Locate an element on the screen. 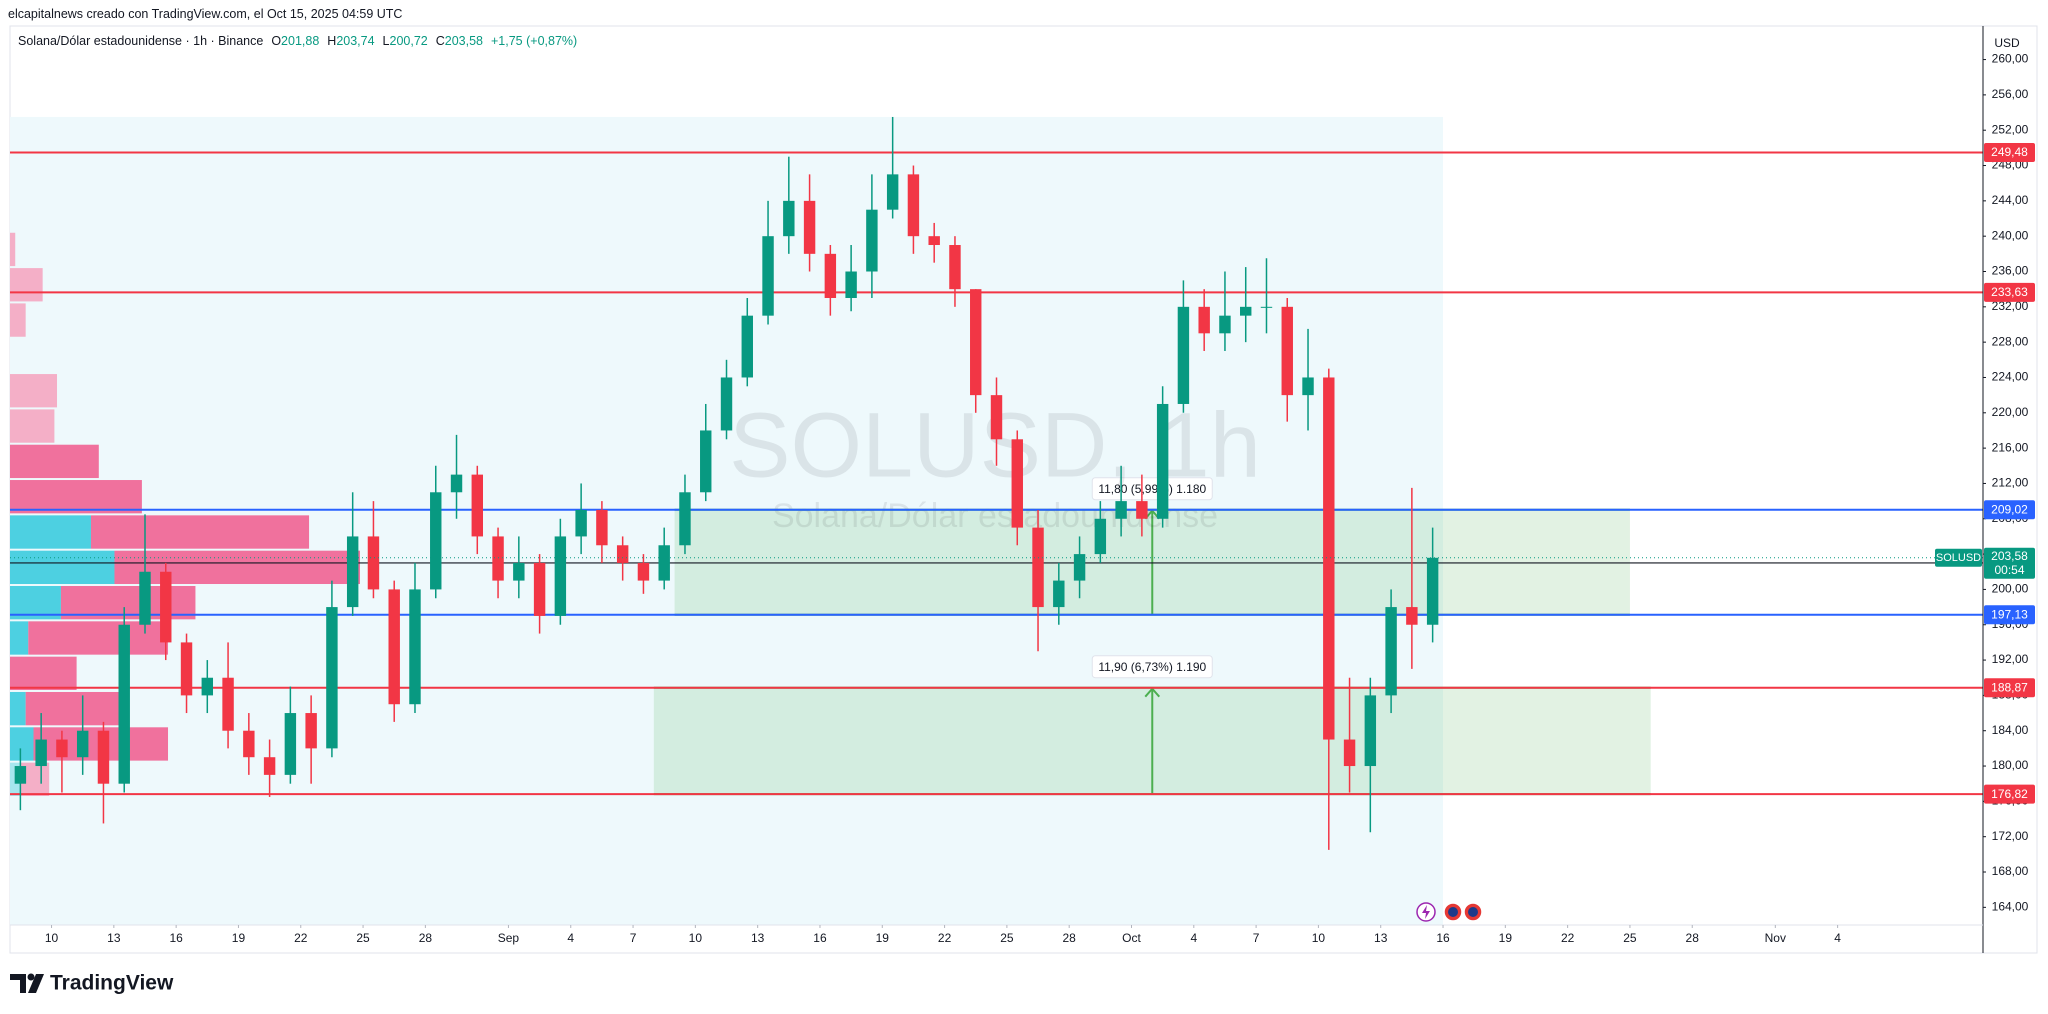 This screenshot has width=2048, height=1014. logo-mark is located at coordinates (18, 983).